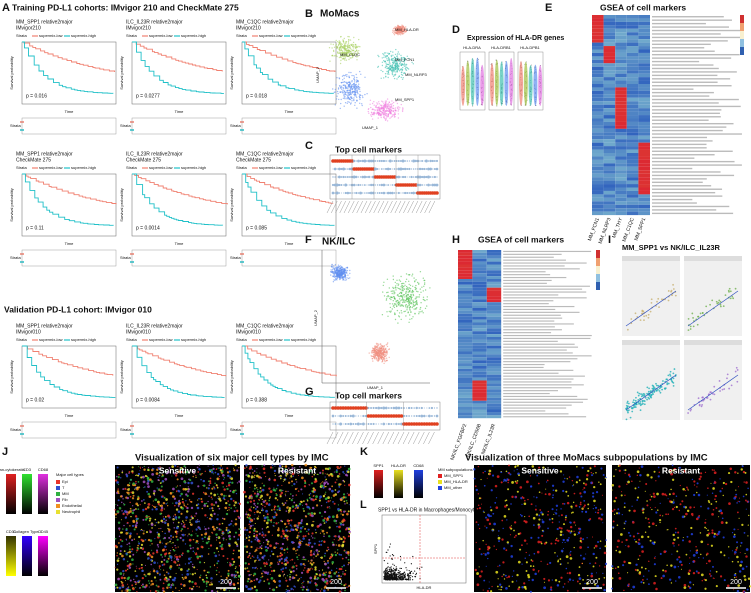 Image resolution: width=751 pixels, height=593 pixels. I want to click on legend-title: Major cell types, so click(70, 474).